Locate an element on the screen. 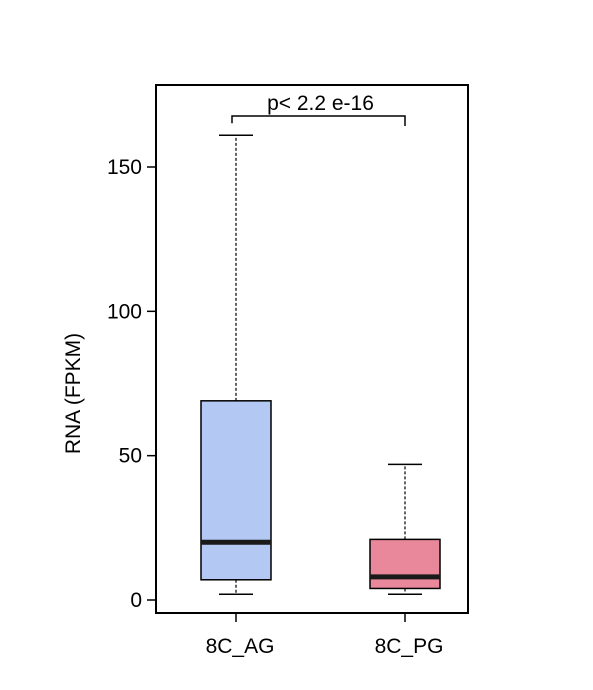 This screenshot has height=690, width=593. significance-annotation: p< 2.2 e-16 is located at coordinates (318, 109).